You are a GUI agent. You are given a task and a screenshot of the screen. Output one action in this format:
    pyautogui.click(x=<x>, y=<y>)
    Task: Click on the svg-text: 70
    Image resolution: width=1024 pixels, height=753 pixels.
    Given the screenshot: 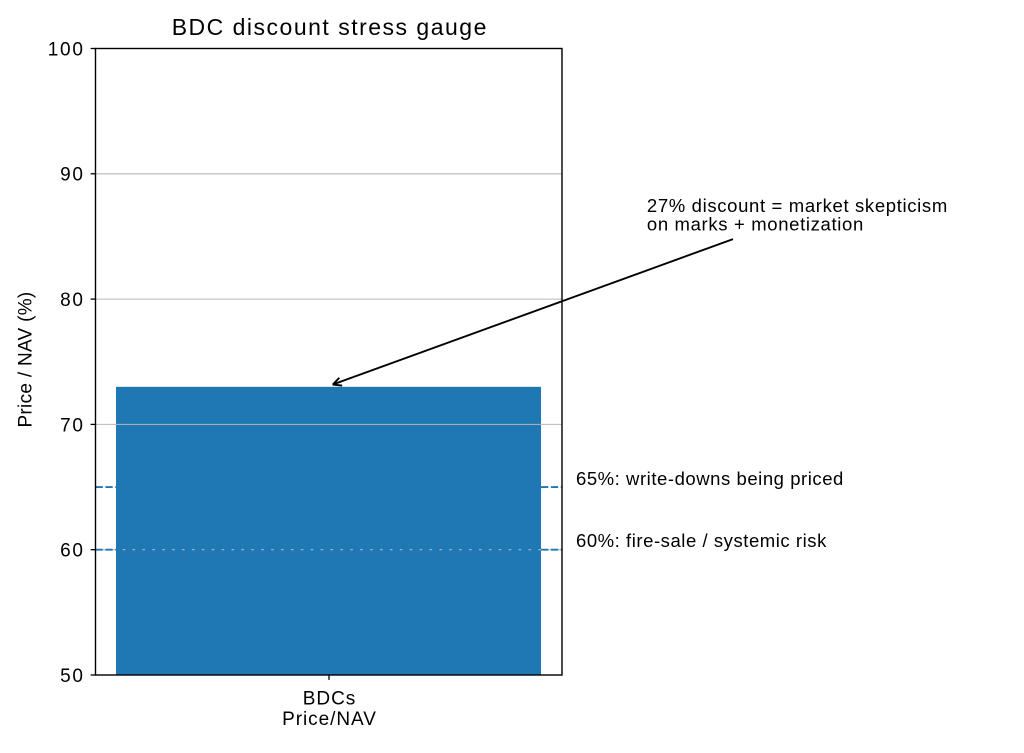 What is the action you would take?
    pyautogui.click(x=72, y=425)
    